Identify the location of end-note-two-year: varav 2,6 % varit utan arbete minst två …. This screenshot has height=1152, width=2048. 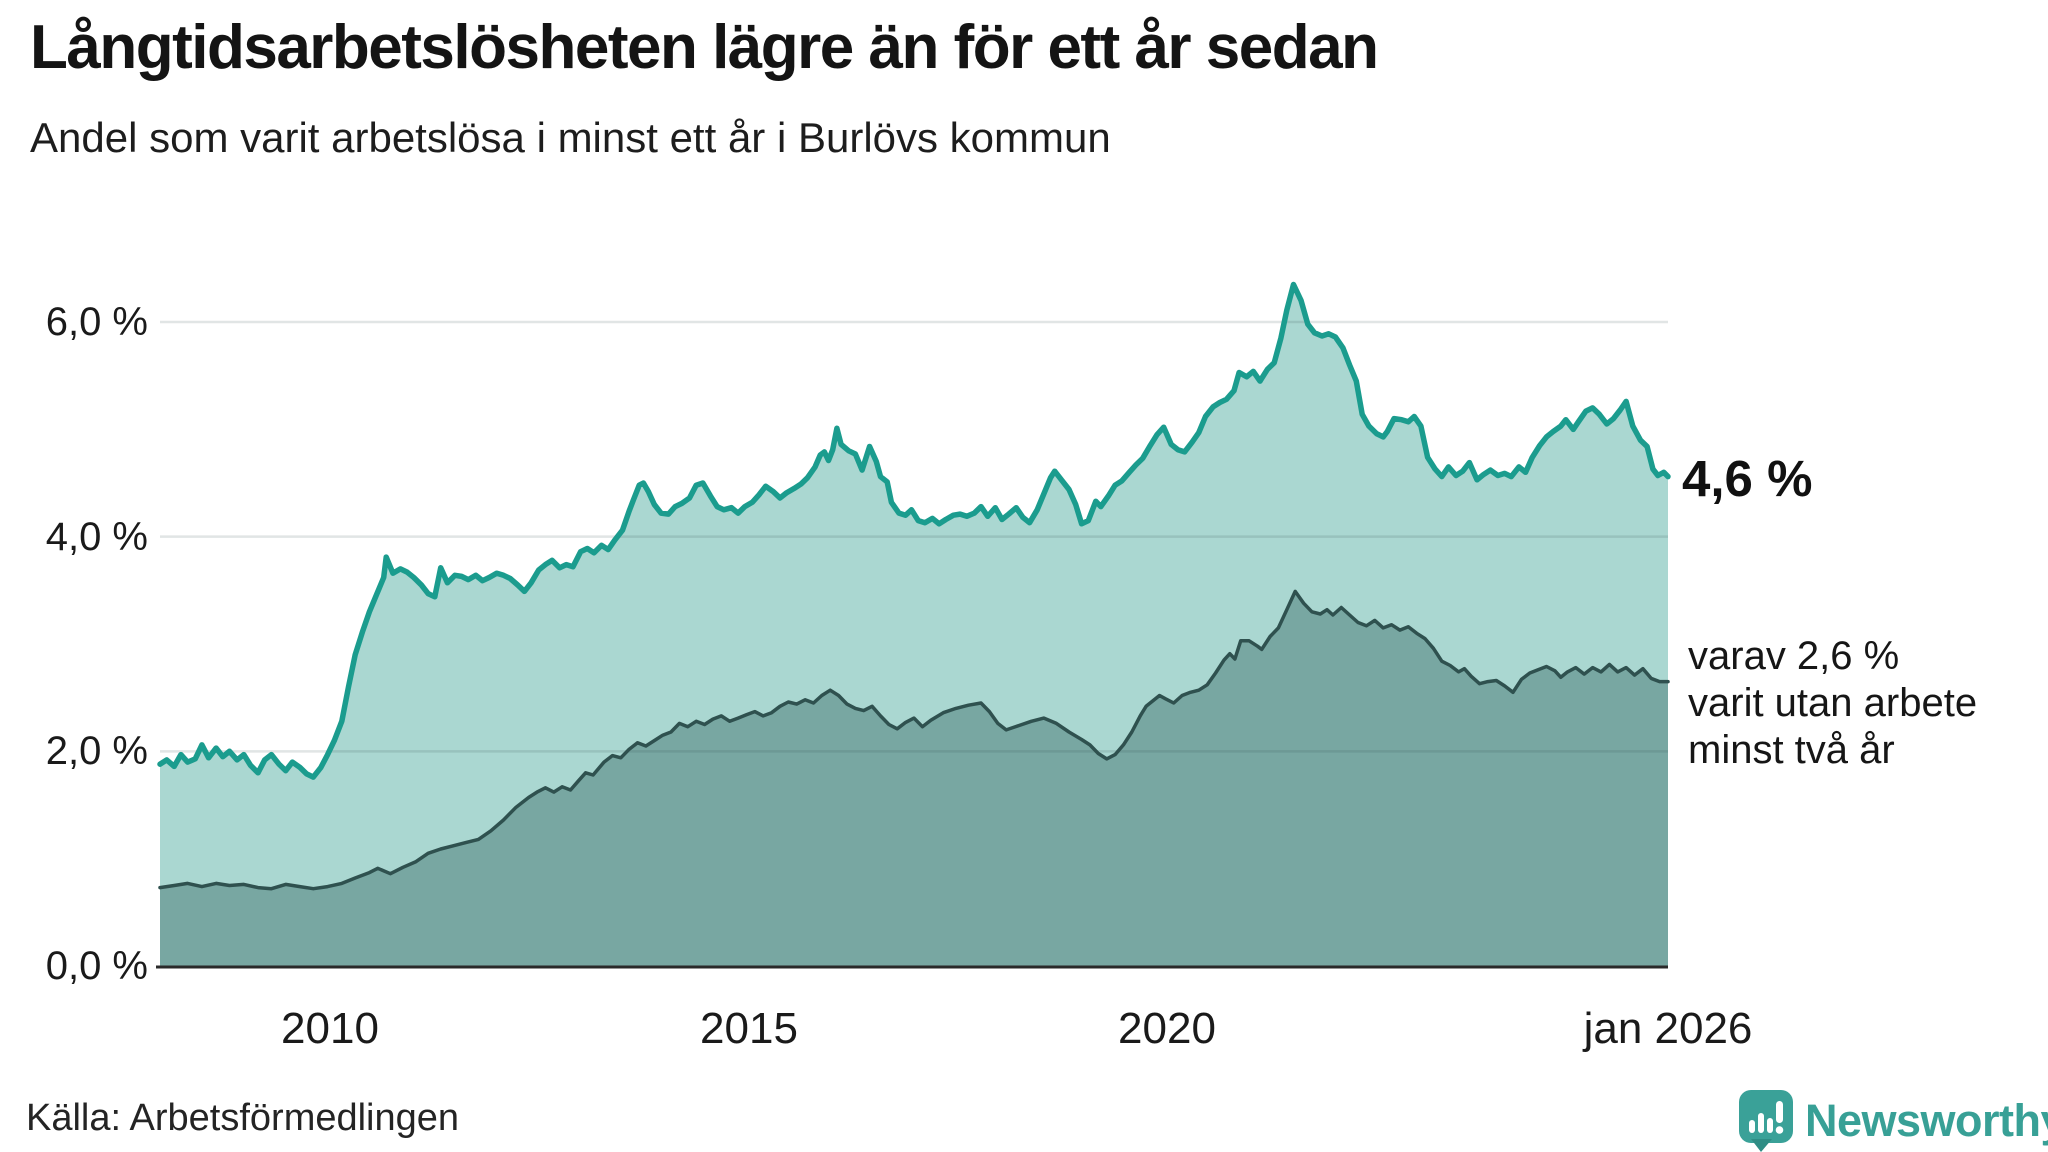
(1832, 703).